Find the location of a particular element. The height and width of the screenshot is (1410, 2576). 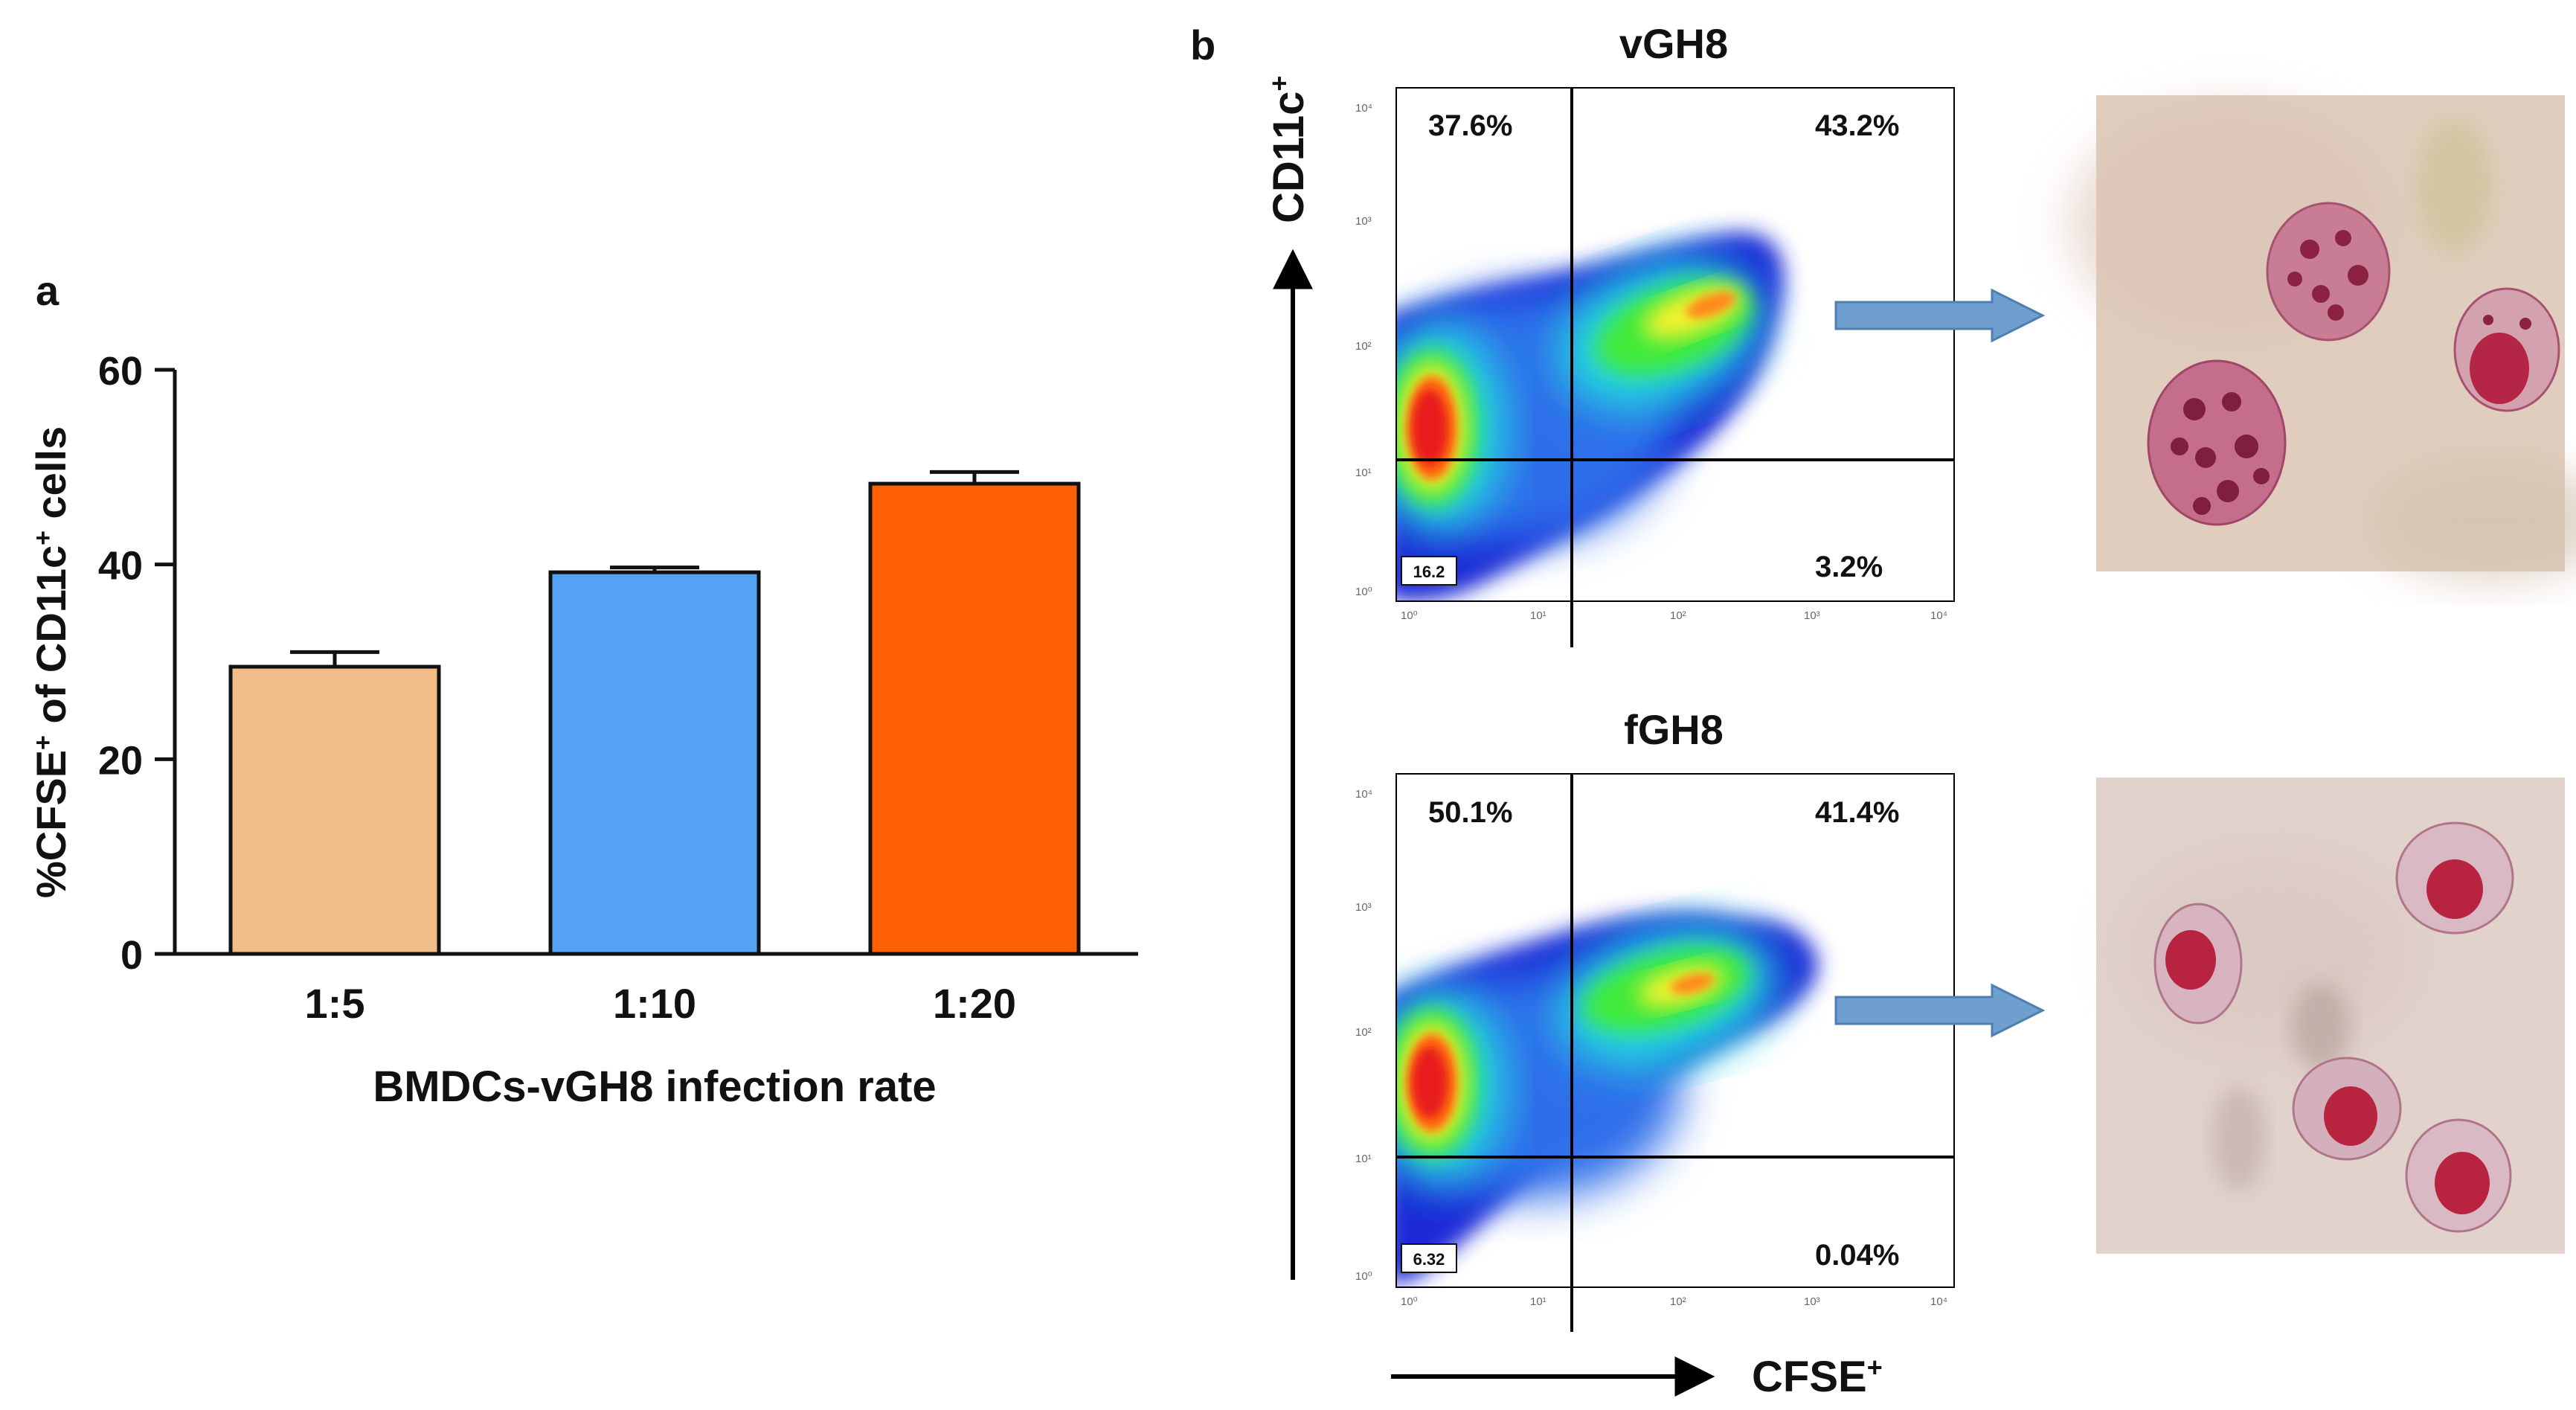

category-label: 1:5 is located at coordinates (335, 1003).